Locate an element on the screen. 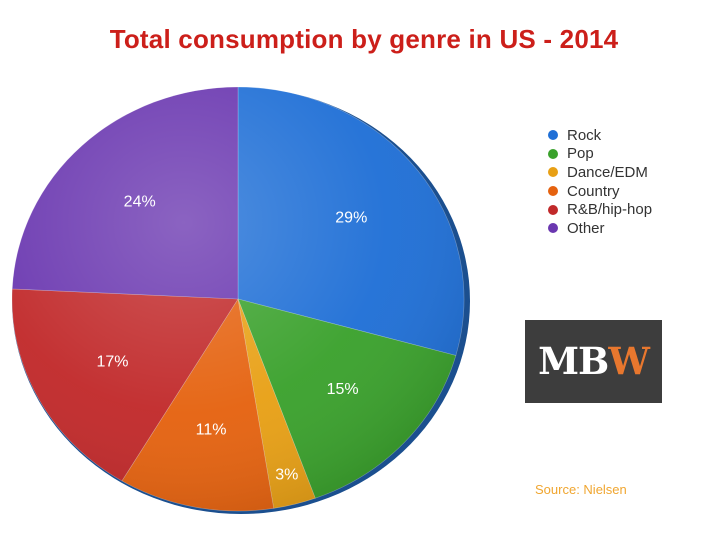  source-note: Source: Nielsen is located at coordinates (581, 489).